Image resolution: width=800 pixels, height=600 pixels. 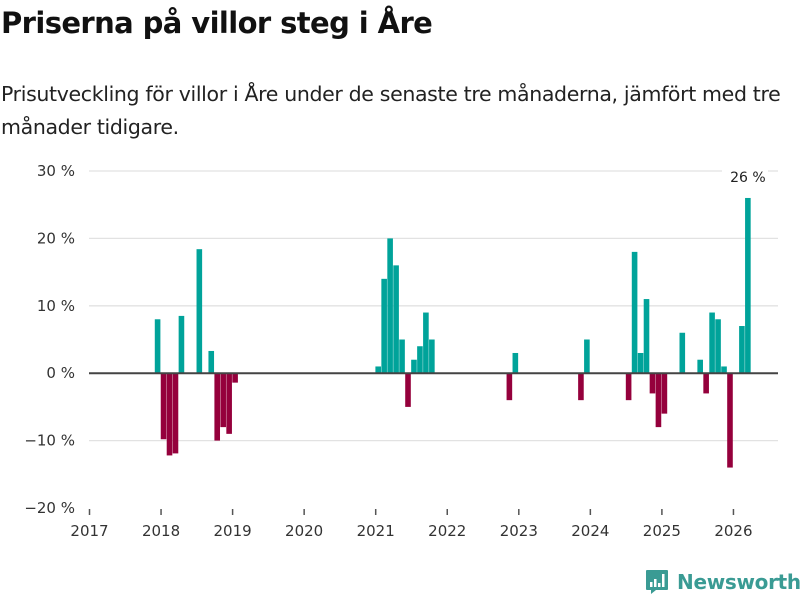 What do you see at coordinates (49, 441) in the screenshot?
I see `y-tick-label: −10 %` at bounding box center [49, 441].